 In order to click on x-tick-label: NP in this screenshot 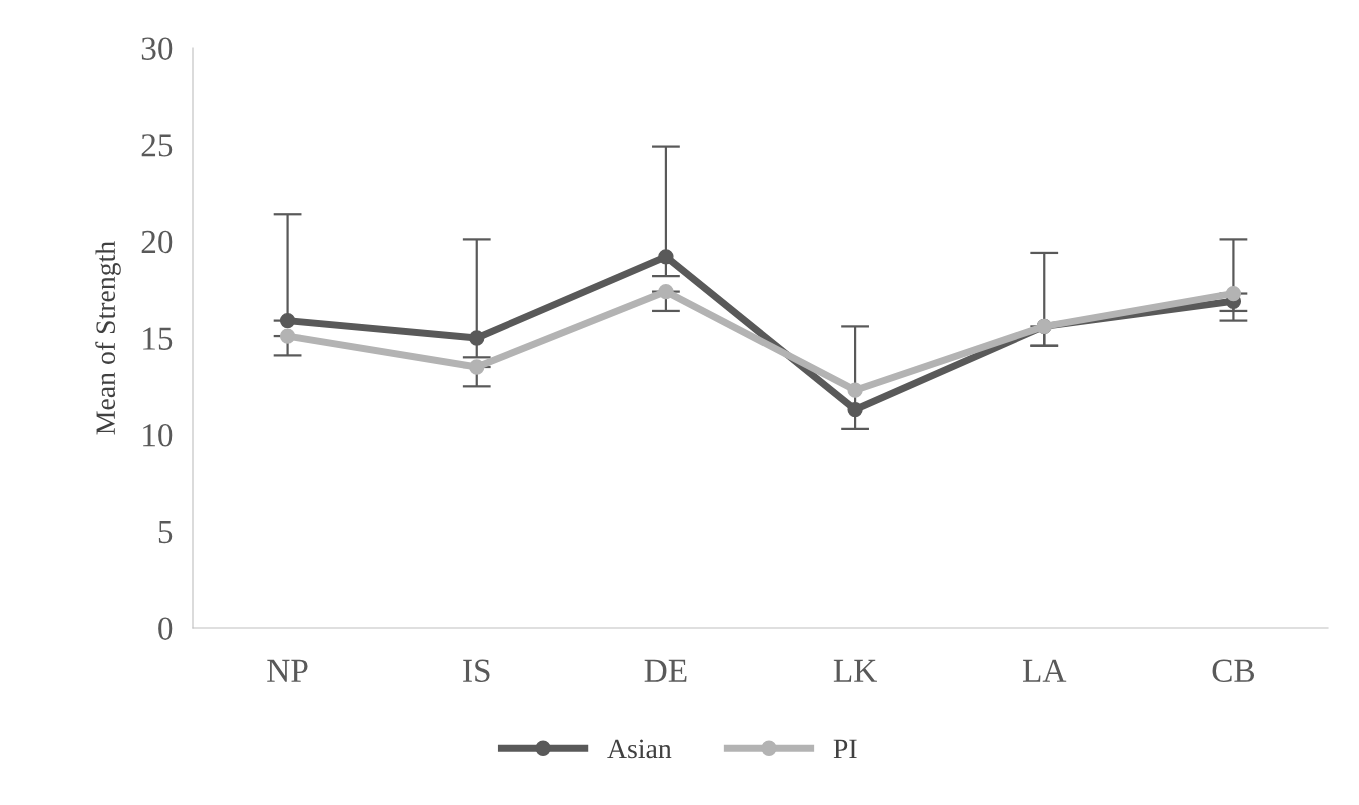, I will do `click(287, 670)`.